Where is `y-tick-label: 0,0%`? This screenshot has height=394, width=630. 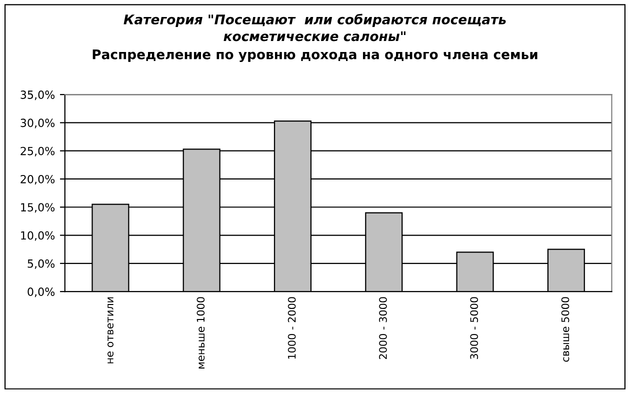 y-tick-label: 0,0% is located at coordinates (41, 293).